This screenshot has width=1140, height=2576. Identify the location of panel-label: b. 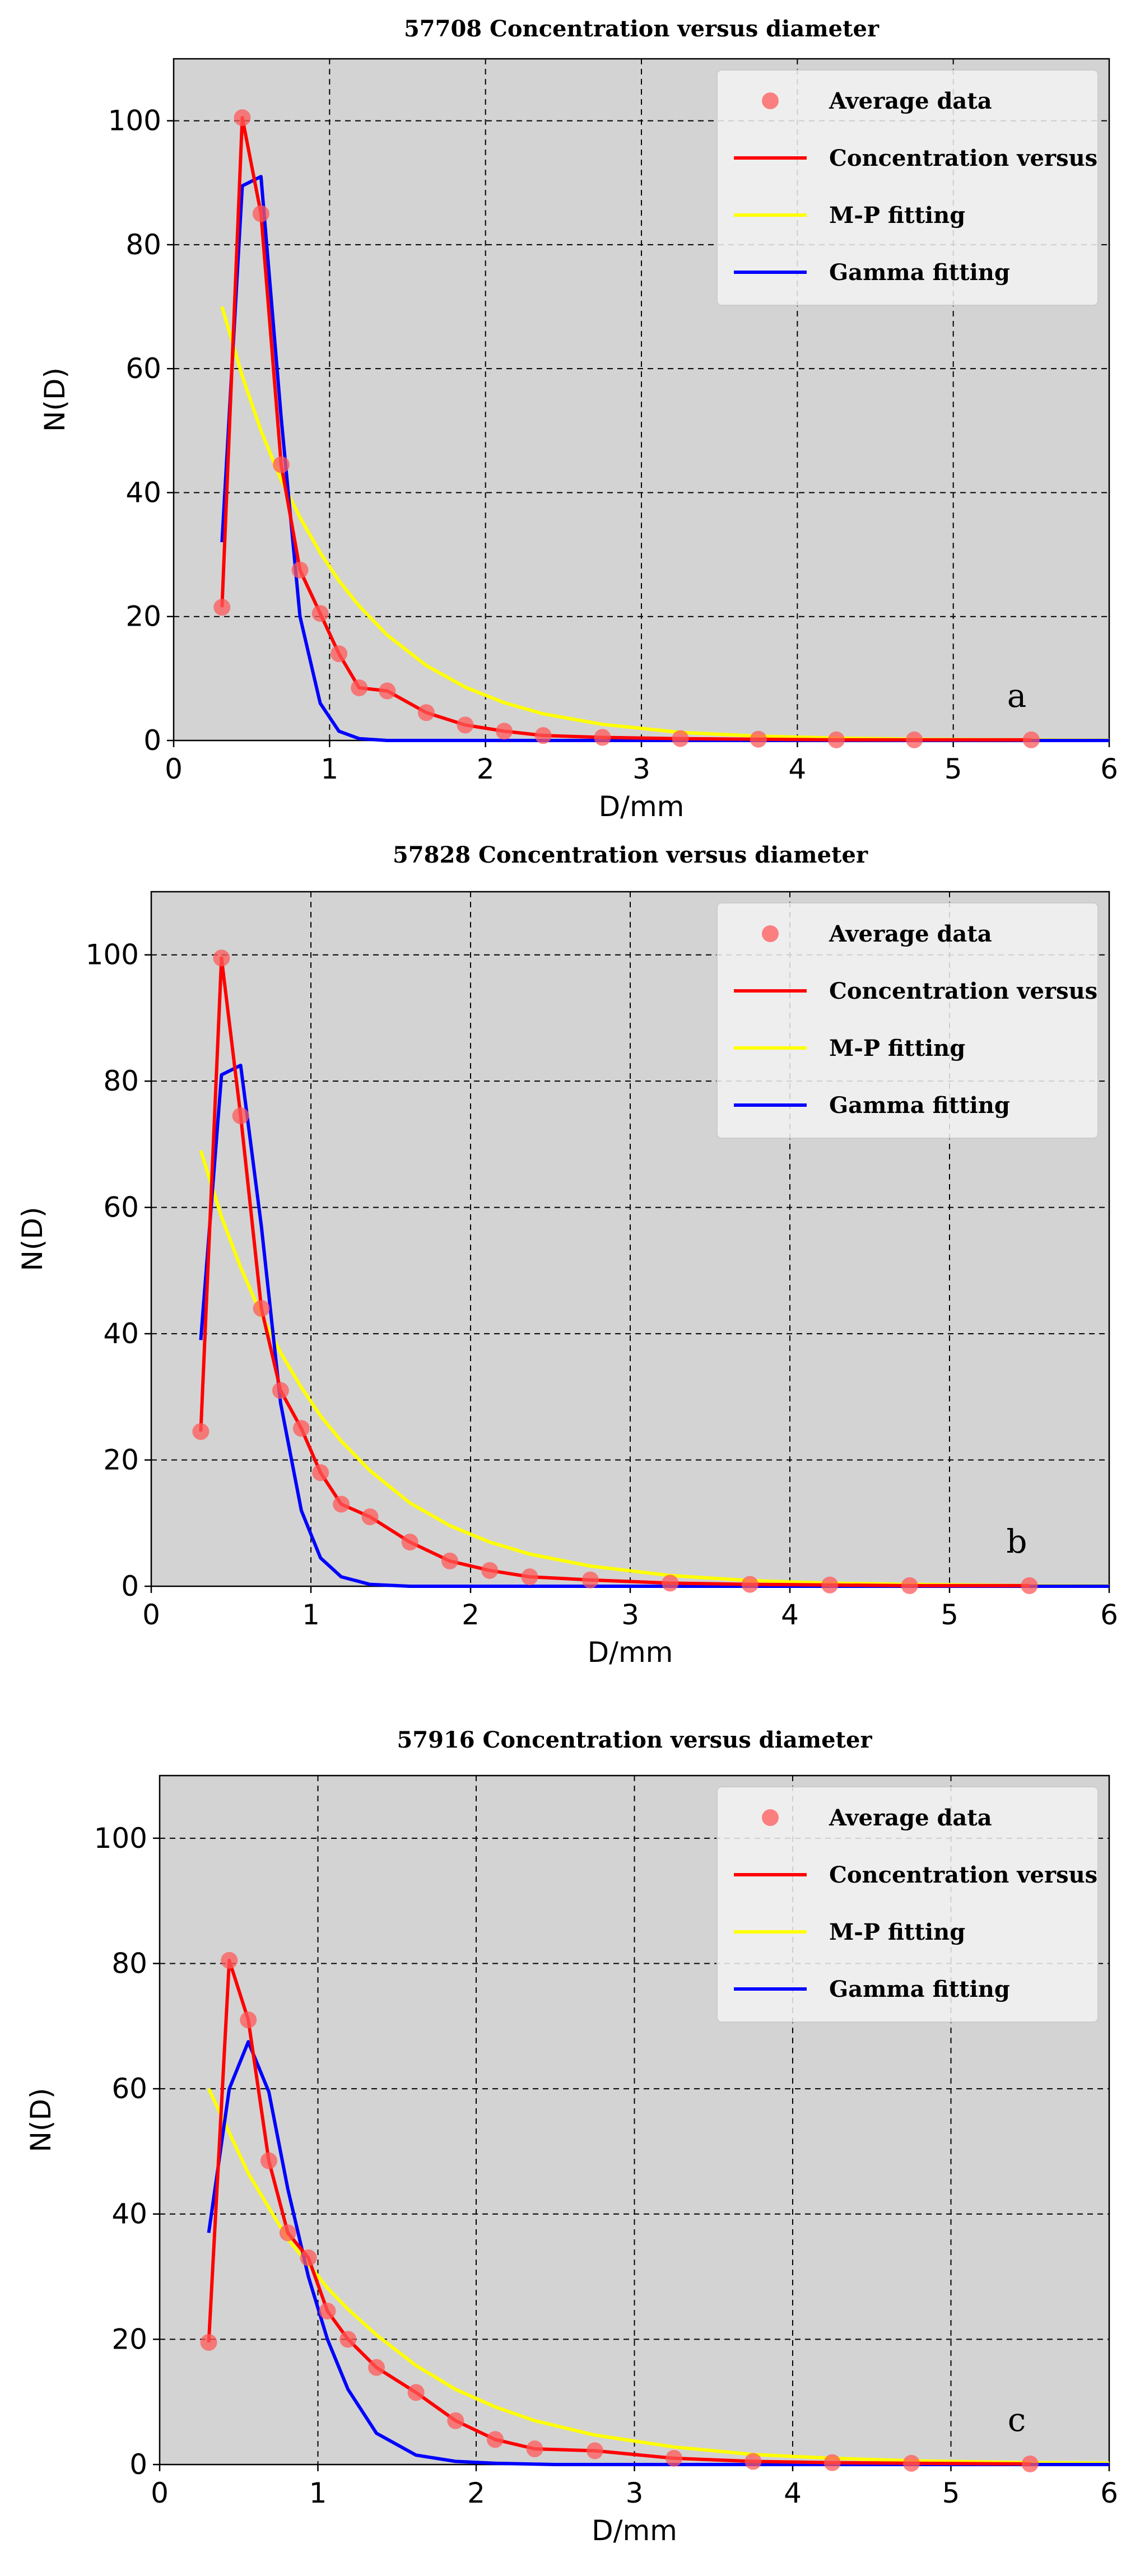
(1016, 1541).